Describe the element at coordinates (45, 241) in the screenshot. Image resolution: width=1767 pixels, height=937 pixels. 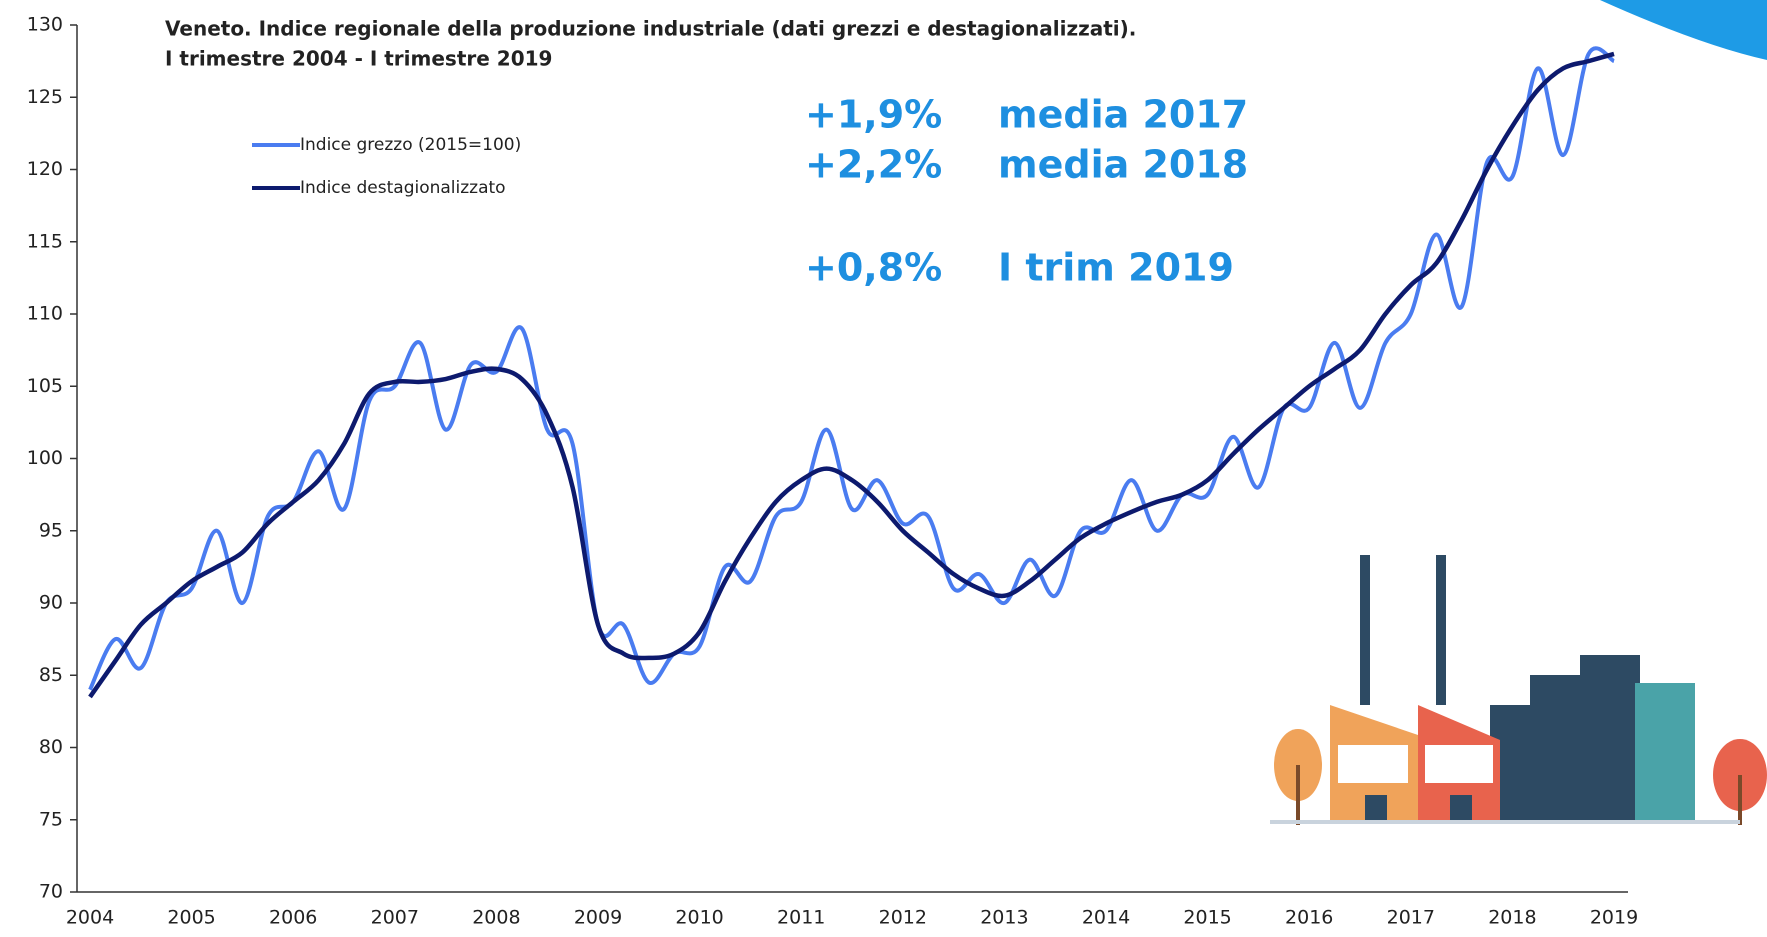
I see `y-tick-label: 115` at that location.